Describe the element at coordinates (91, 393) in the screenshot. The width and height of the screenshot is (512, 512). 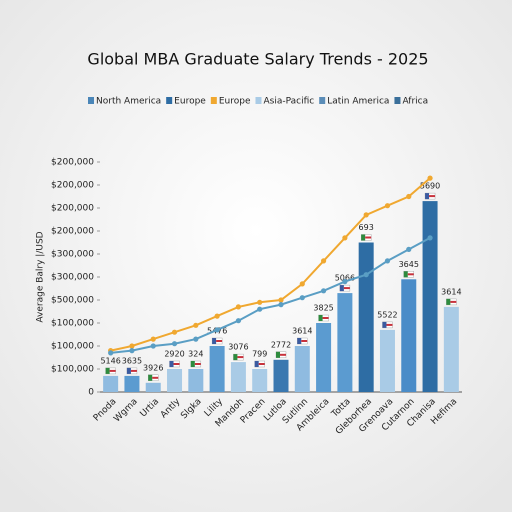
I see `y-tick-label: 0` at that location.